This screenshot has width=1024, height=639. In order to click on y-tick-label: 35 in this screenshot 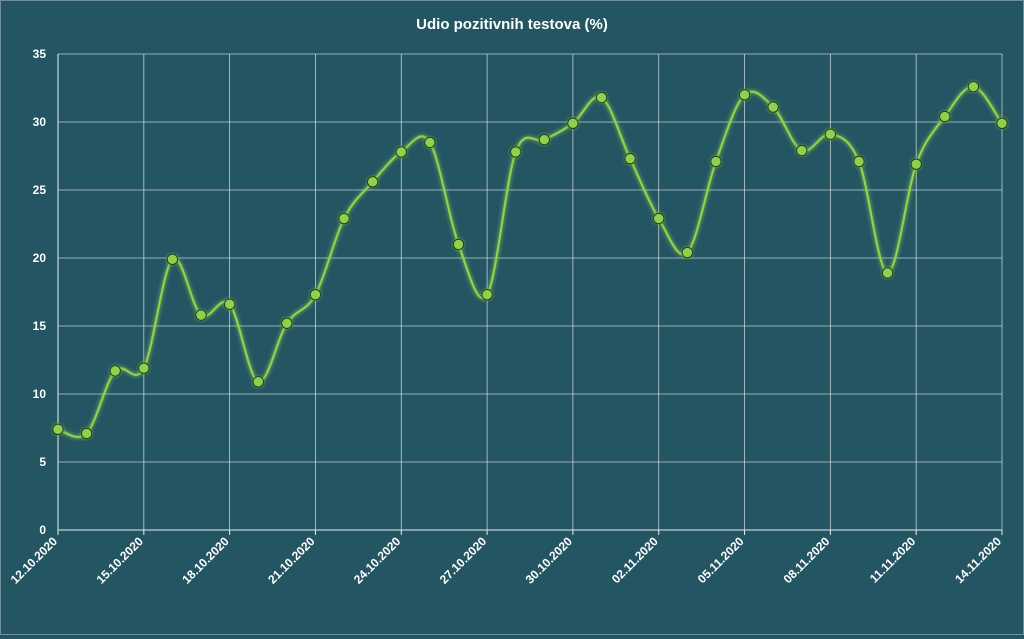, I will do `click(40, 54)`.